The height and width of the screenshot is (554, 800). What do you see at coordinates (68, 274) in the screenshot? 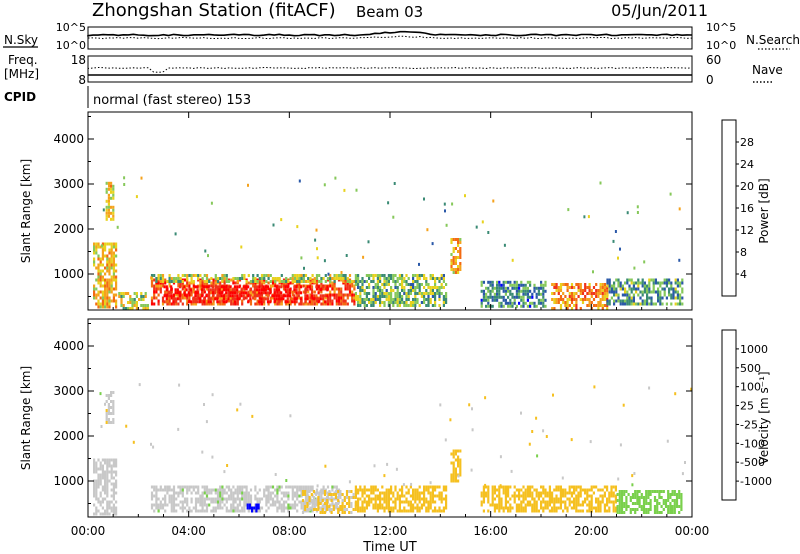
I see `power-ytick-label: 1000` at bounding box center [68, 274].